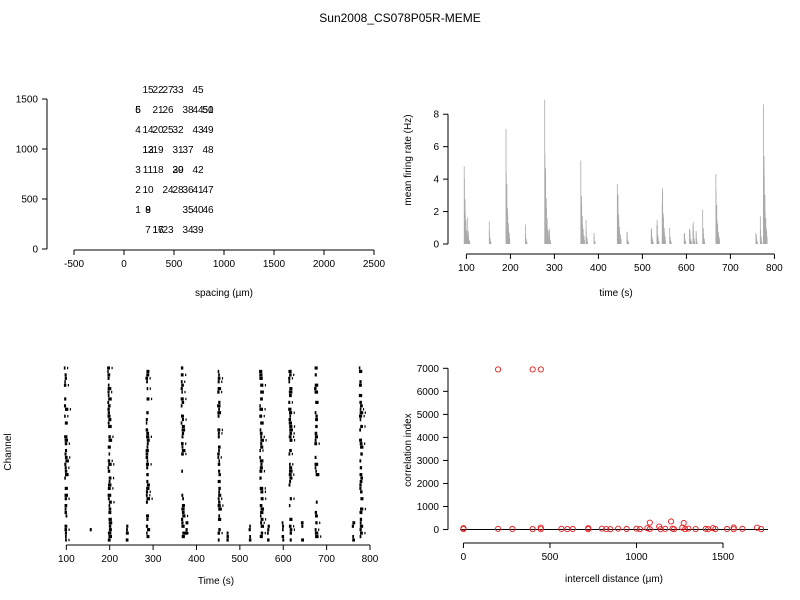 This screenshot has width=800, height=600. Describe the element at coordinates (436, 180) in the screenshot. I see `rate-y-tick-label: 4` at that location.